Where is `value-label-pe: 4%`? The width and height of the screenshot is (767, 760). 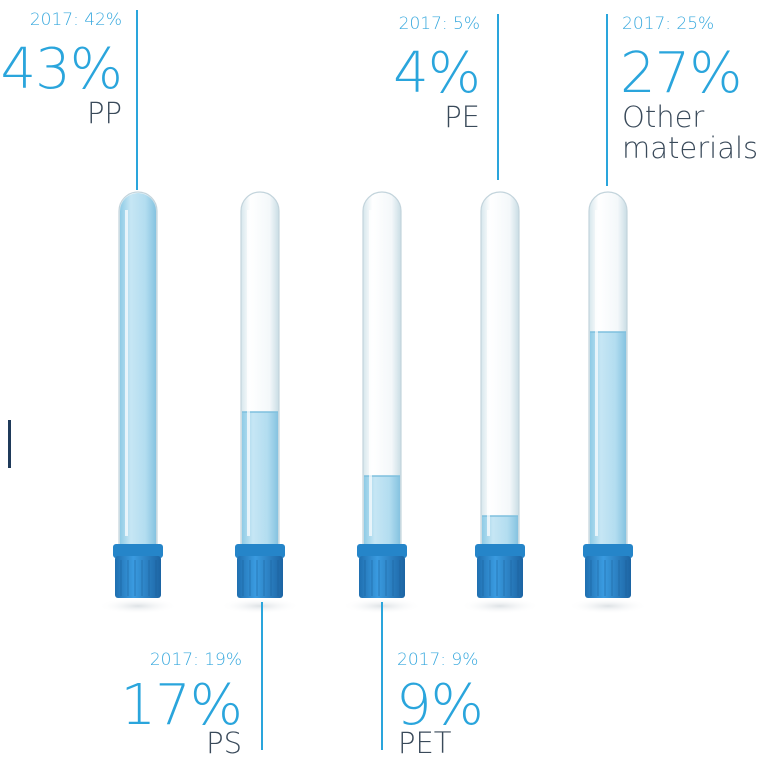 value-label-pe: 4% is located at coordinates (437, 73).